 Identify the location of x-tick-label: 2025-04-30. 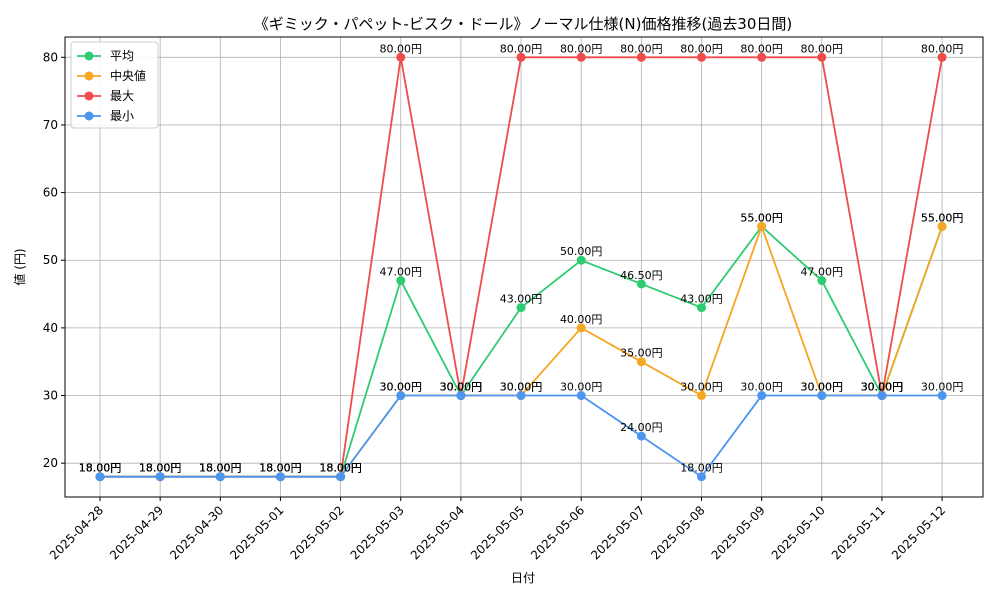
(196, 532).